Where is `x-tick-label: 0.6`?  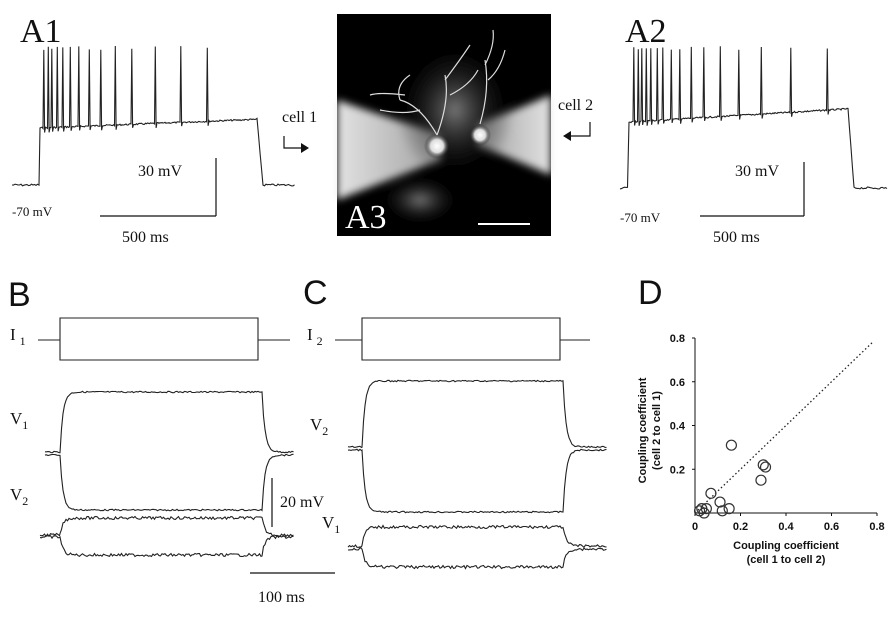 x-tick-label: 0.6 is located at coordinates (831, 527).